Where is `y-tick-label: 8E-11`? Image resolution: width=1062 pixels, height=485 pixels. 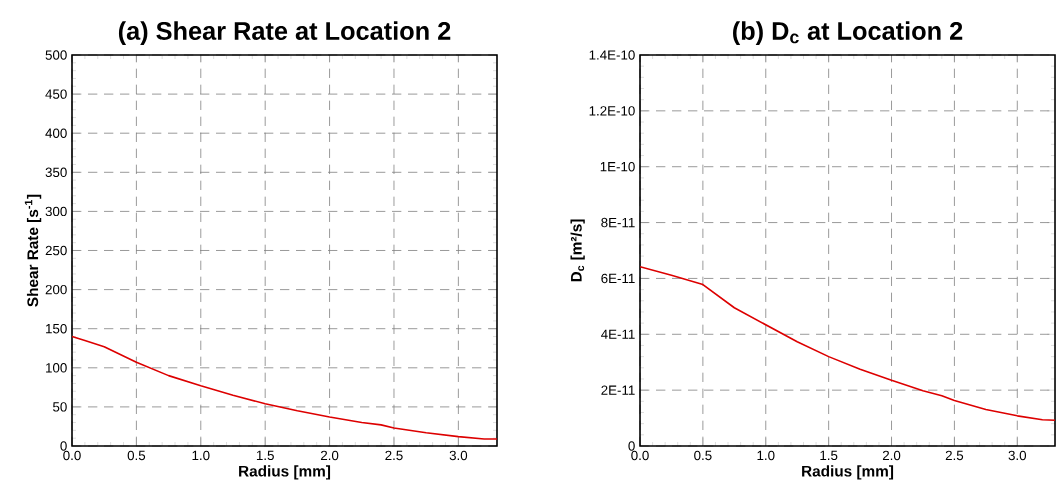
y-tick-label: 8E-11 is located at coordinates (618, 222).